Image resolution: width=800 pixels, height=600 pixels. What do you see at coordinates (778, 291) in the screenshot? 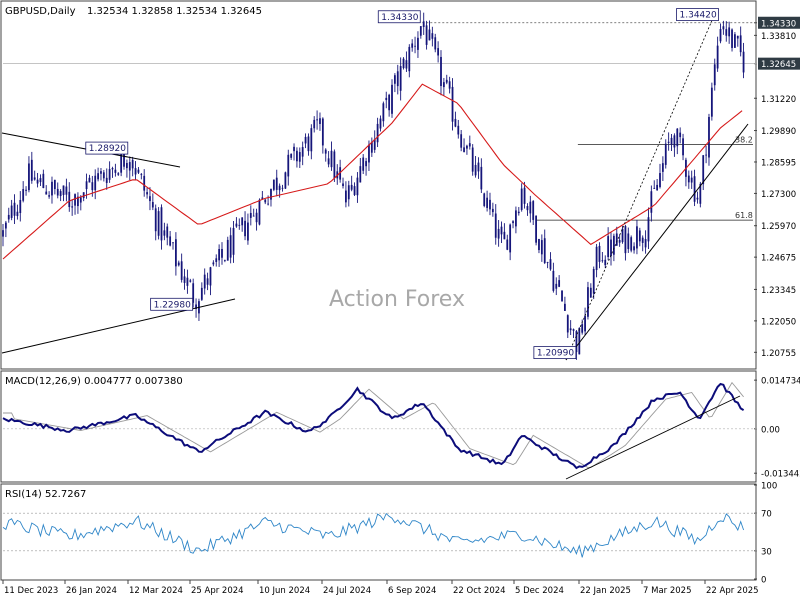
I see `price-axis-label: 1.23345` at bounding box center [778, 291].